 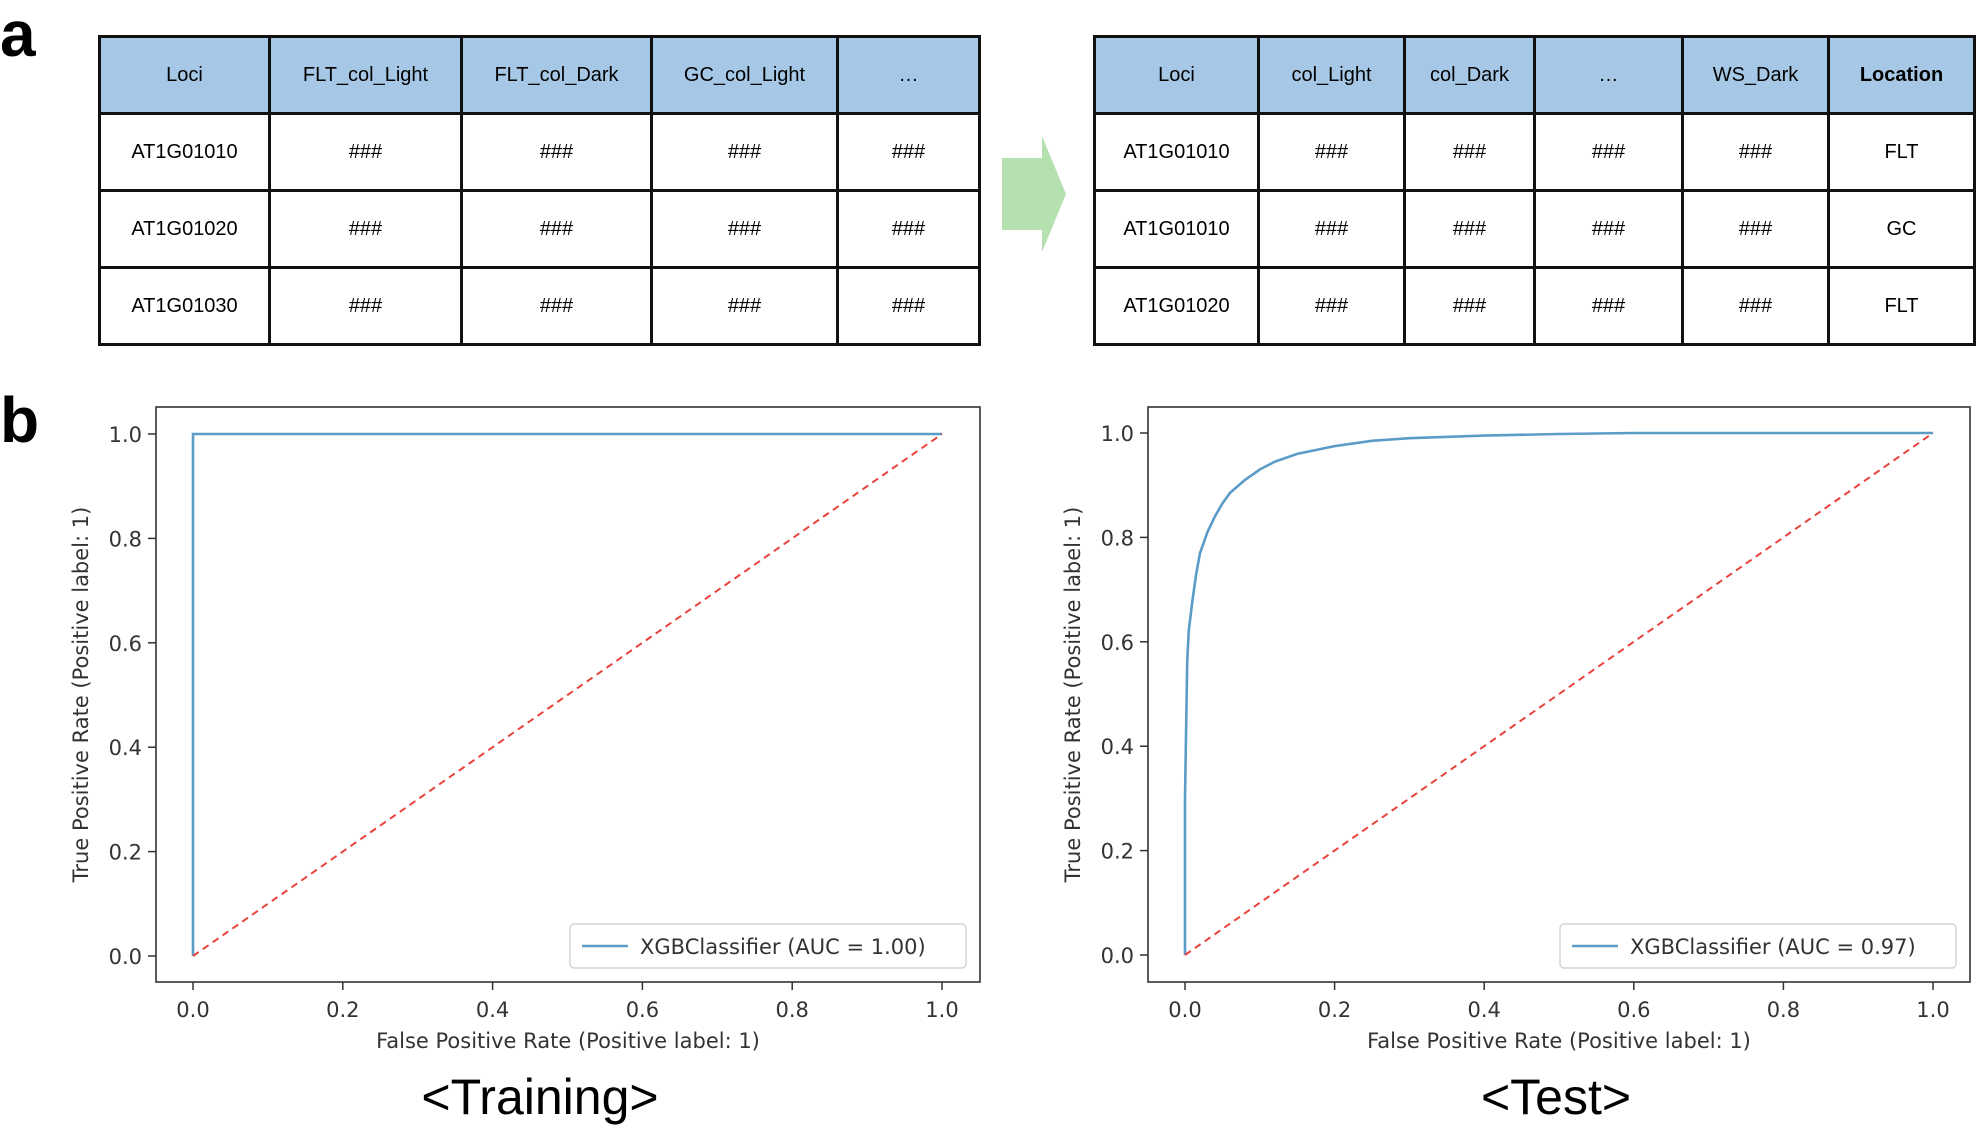 What do you see at coordinates (20, 420) in the screenshot?
I see `panel-label-b: b` at bounding box center [20, 420].